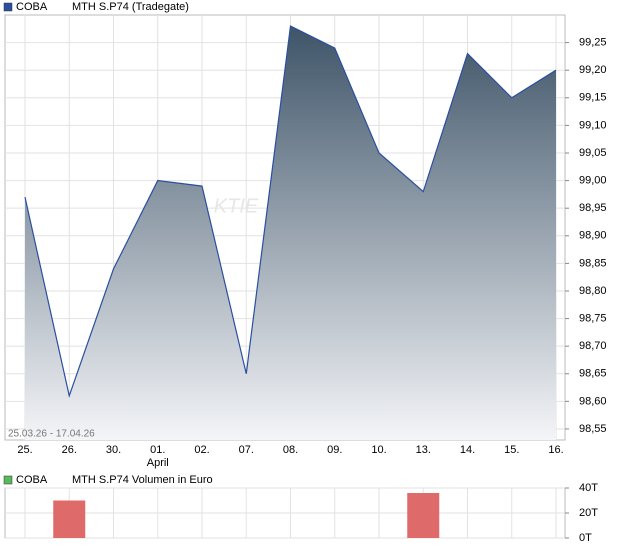 Image resolution: width=620 pixels, height=546 pixels. Describe the element at coordinates (142, 480) in the screenshot. I see `chart-subtitle: MTH S.P74 Volumen in Euro` at that location.